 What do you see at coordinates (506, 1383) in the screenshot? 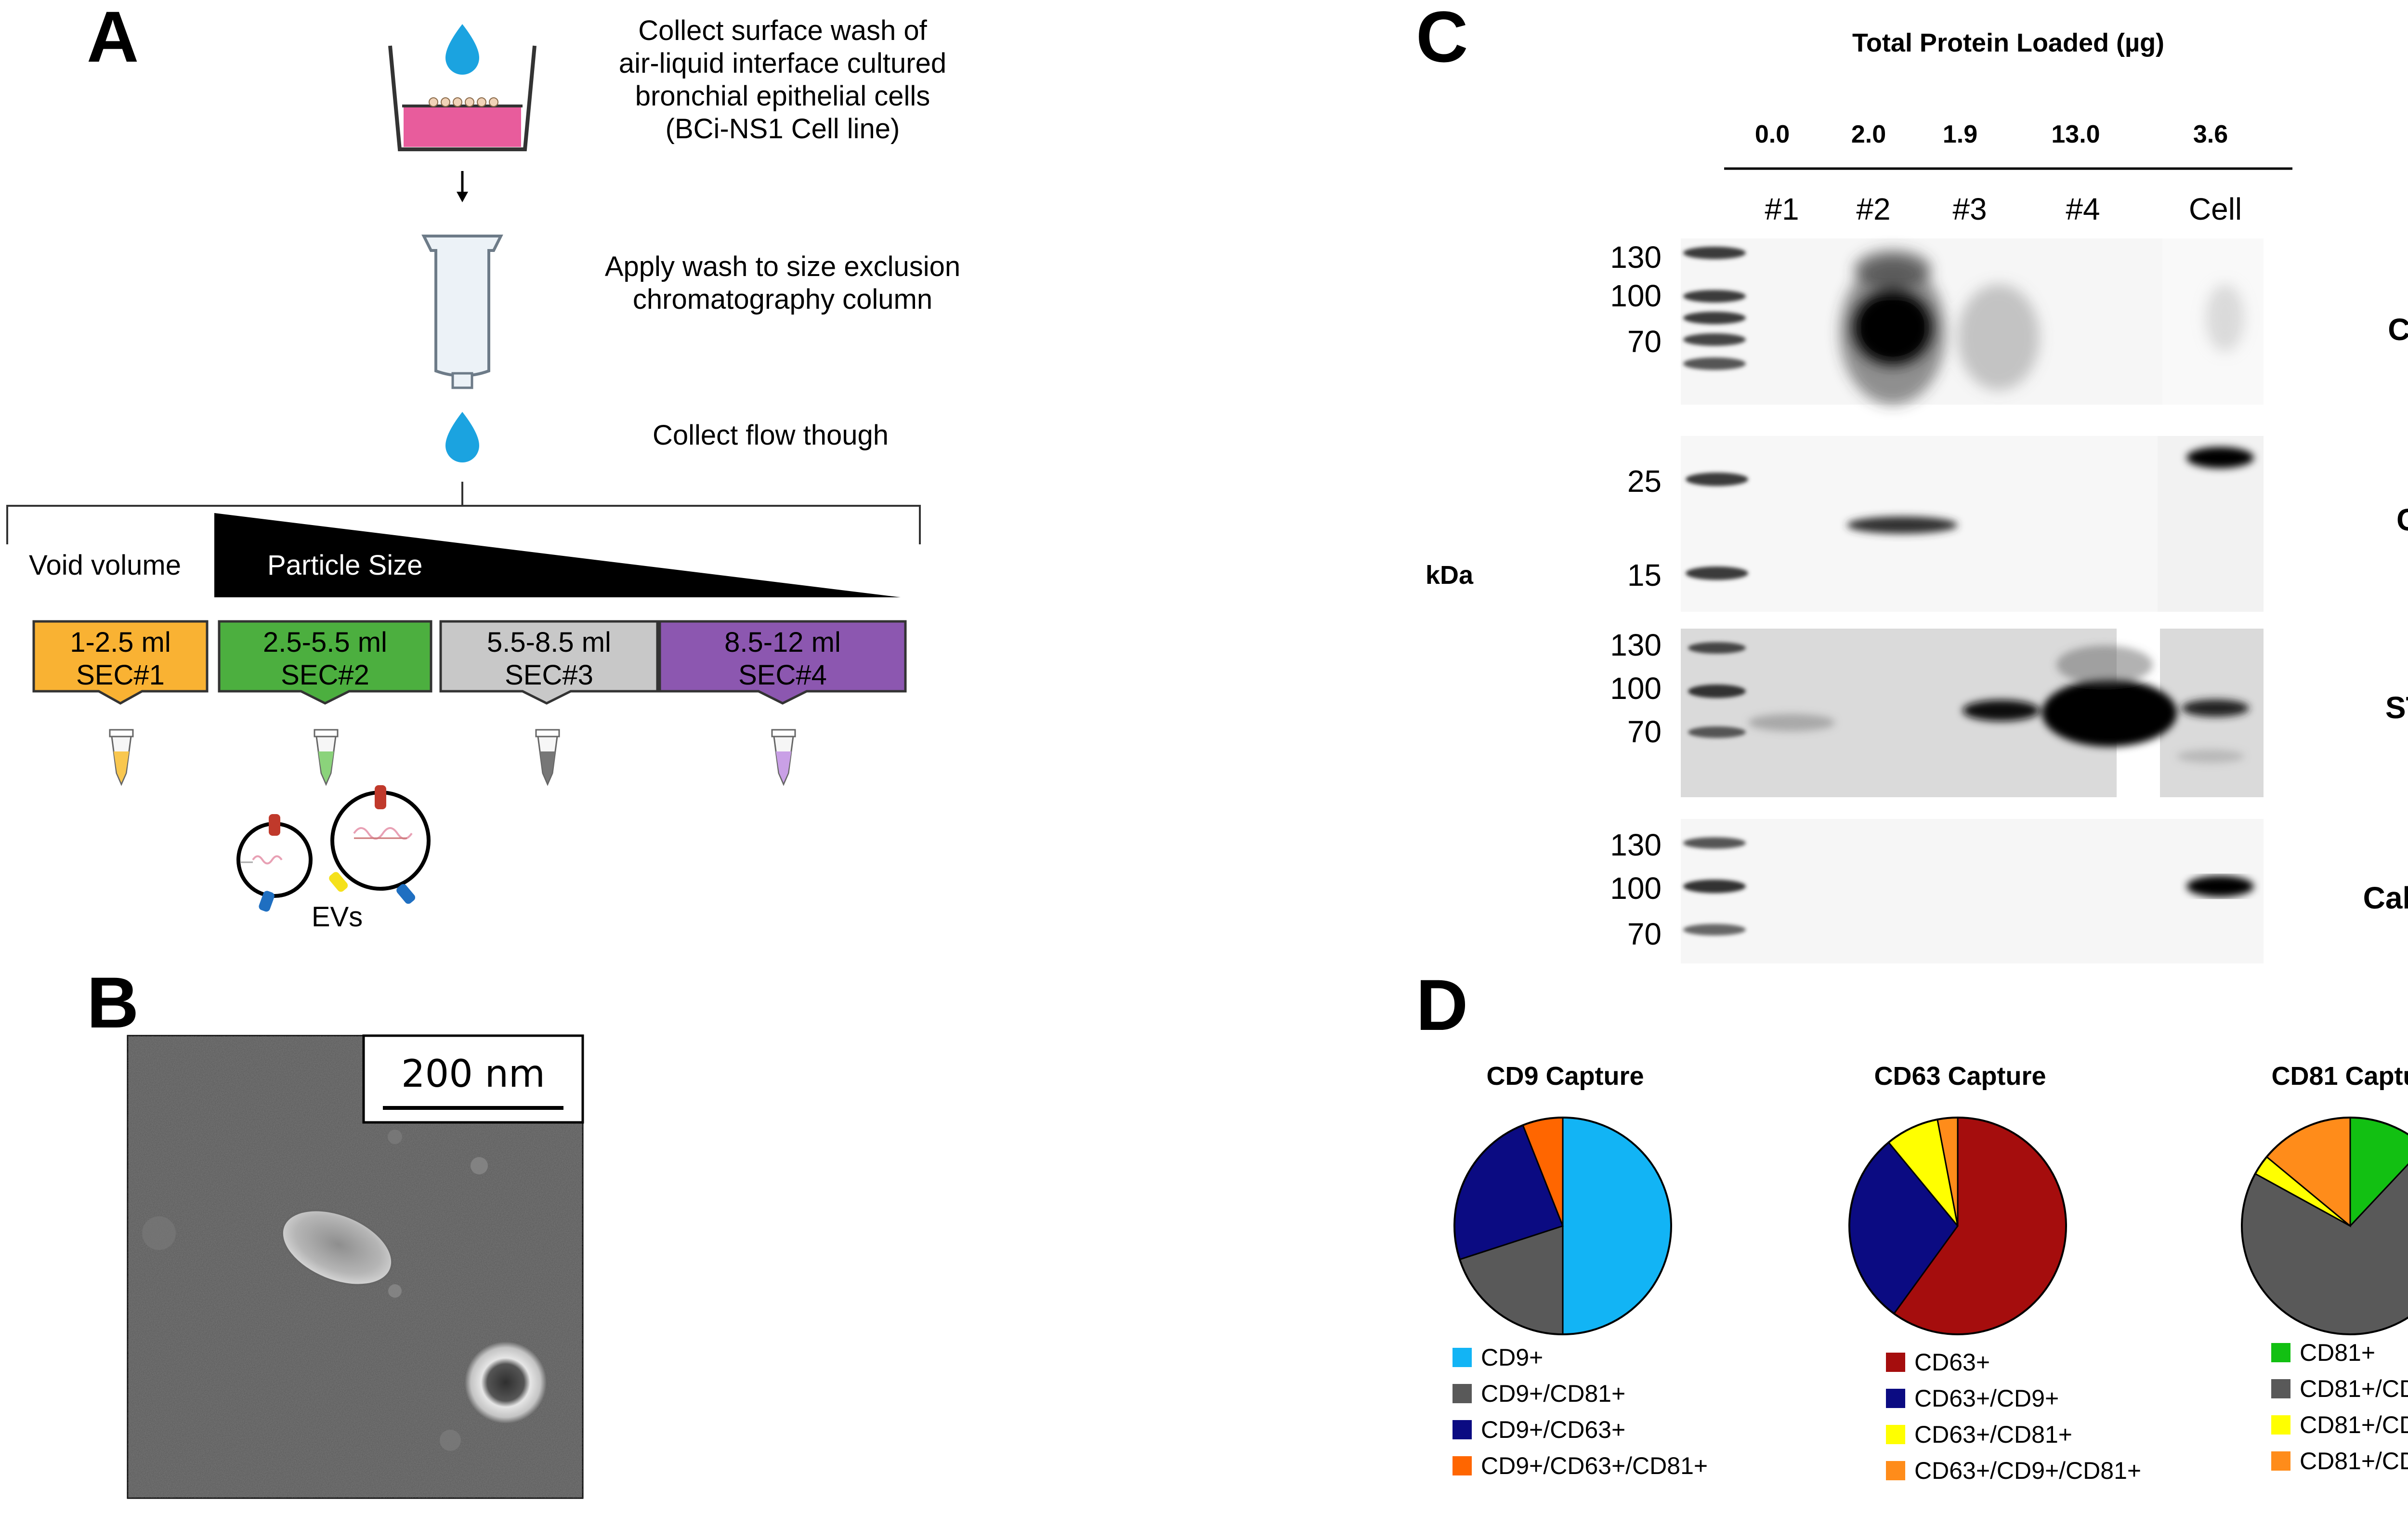
I see `vesicle-cup` at bounding box center [506, 1383].